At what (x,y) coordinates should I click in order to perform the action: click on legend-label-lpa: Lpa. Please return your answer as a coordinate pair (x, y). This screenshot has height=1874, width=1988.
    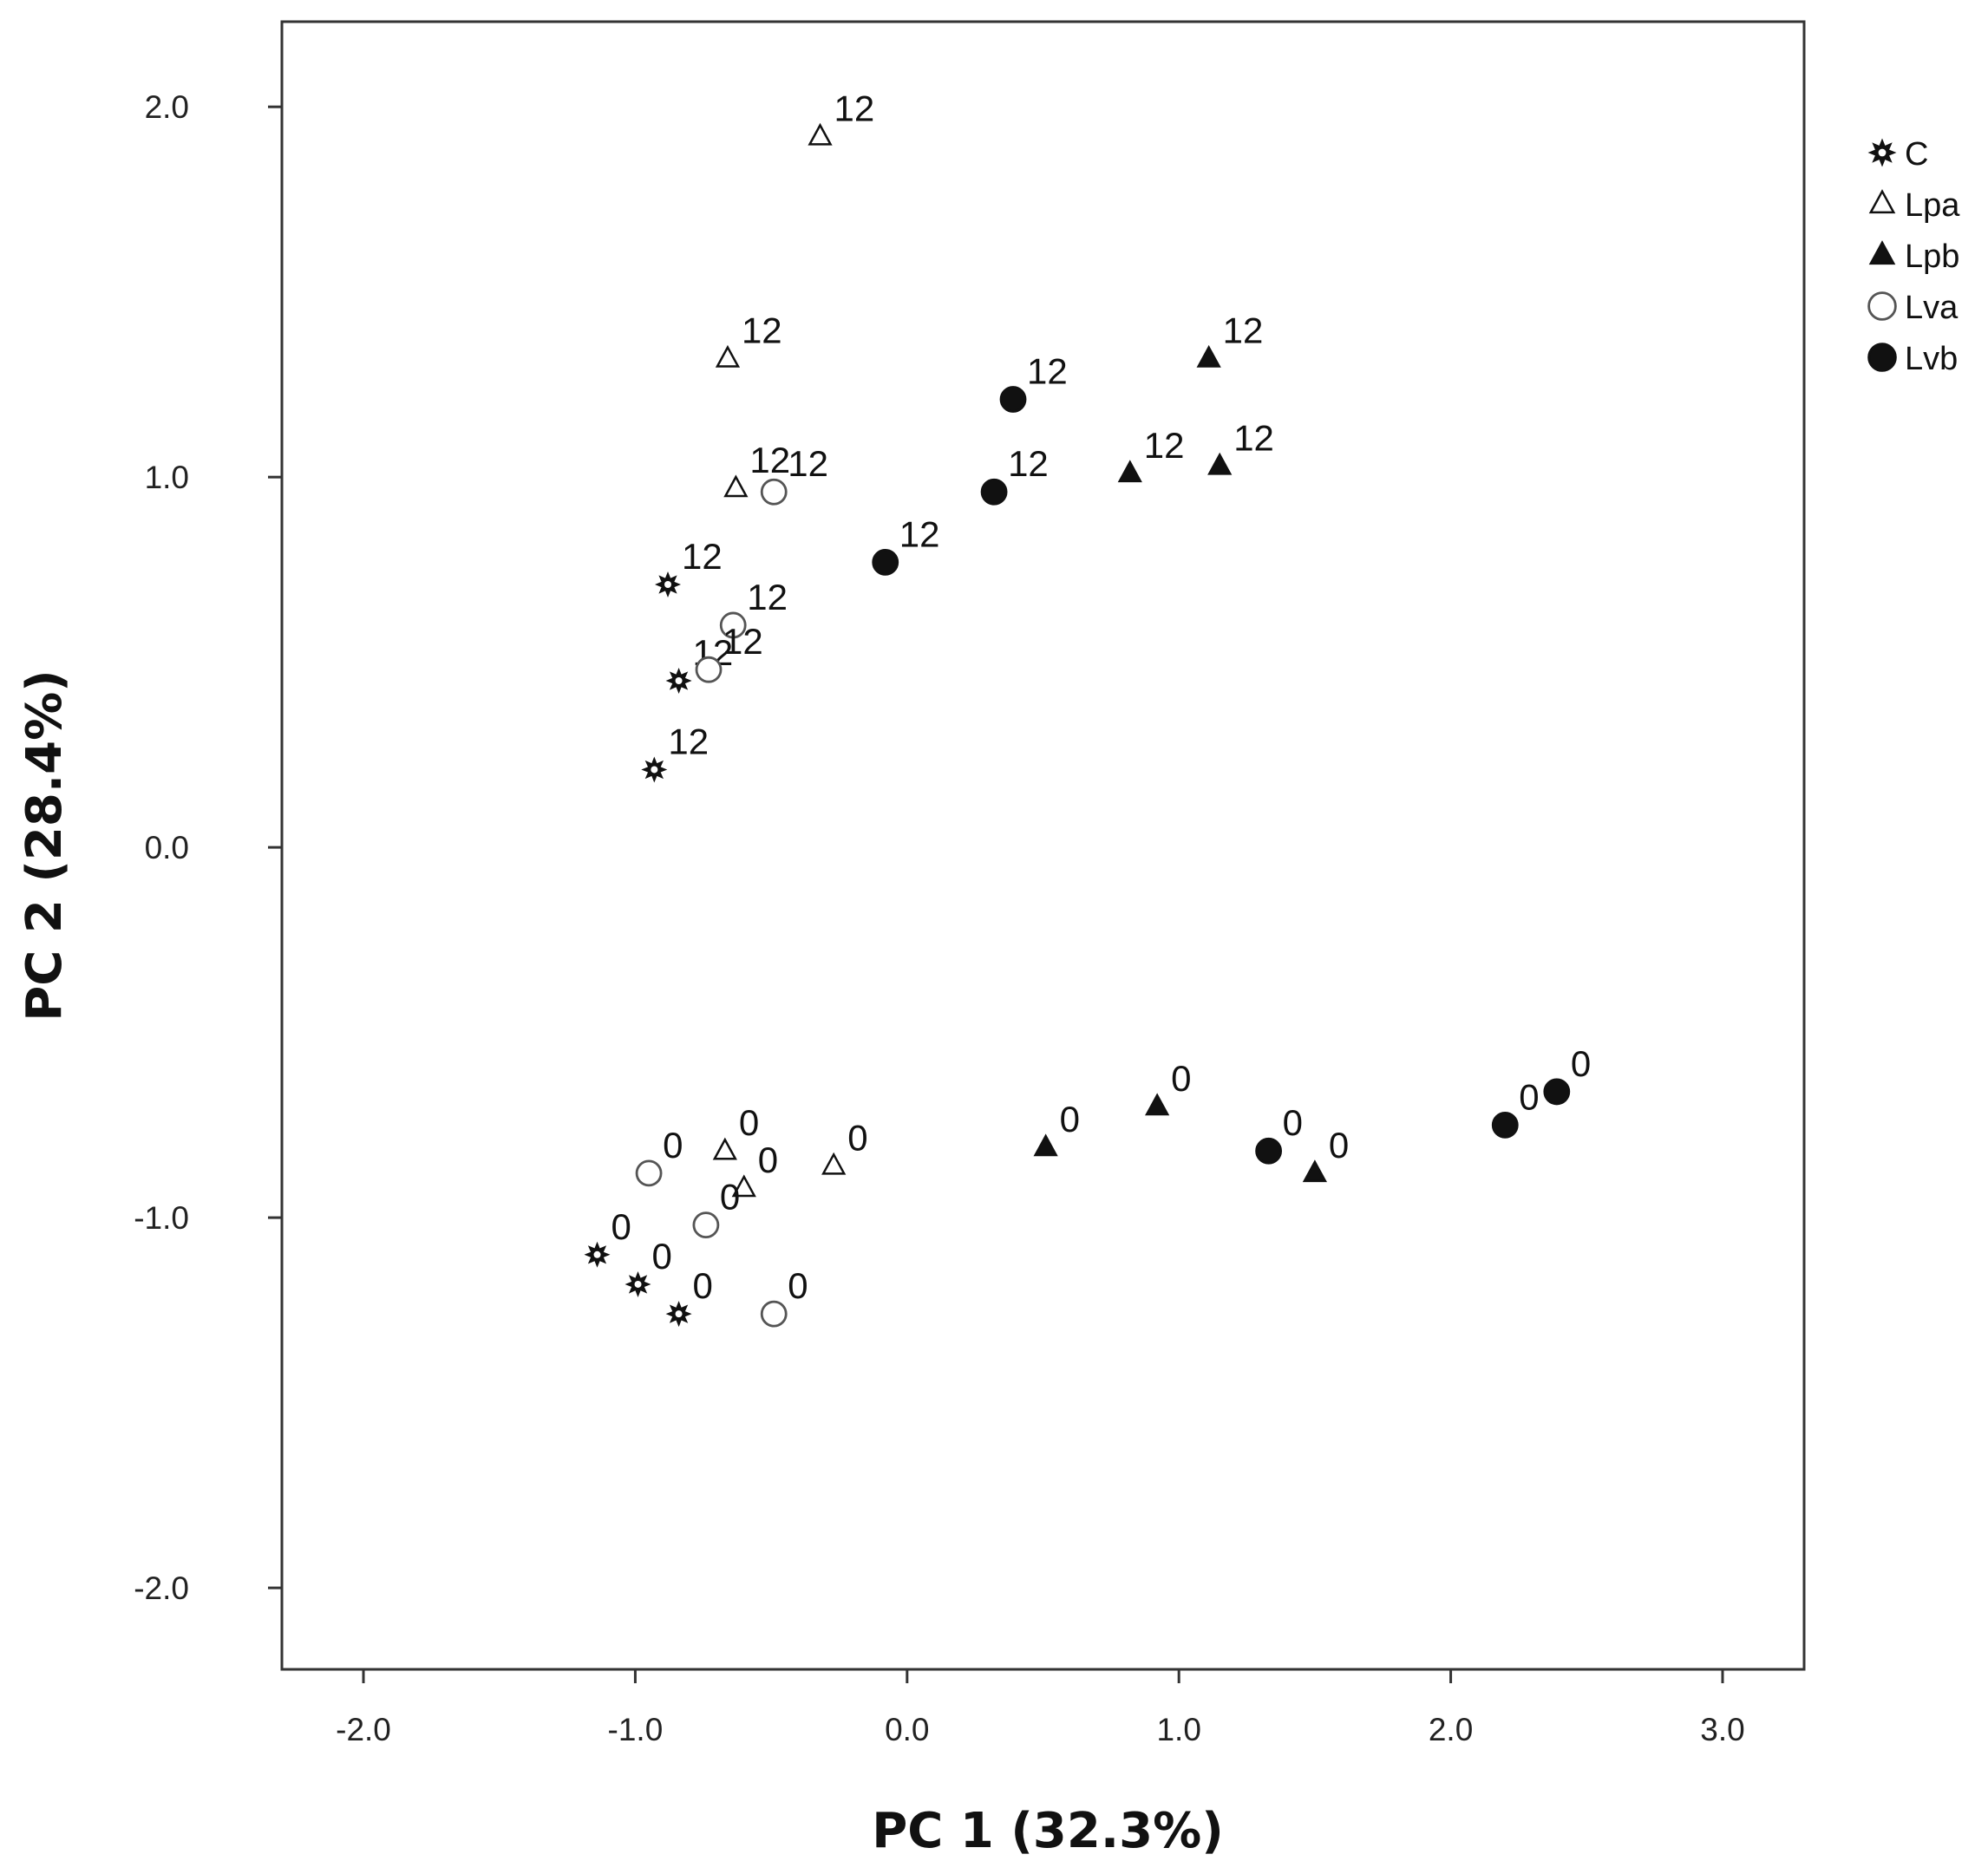
    Looking at the image, I should click on (1932, 205).